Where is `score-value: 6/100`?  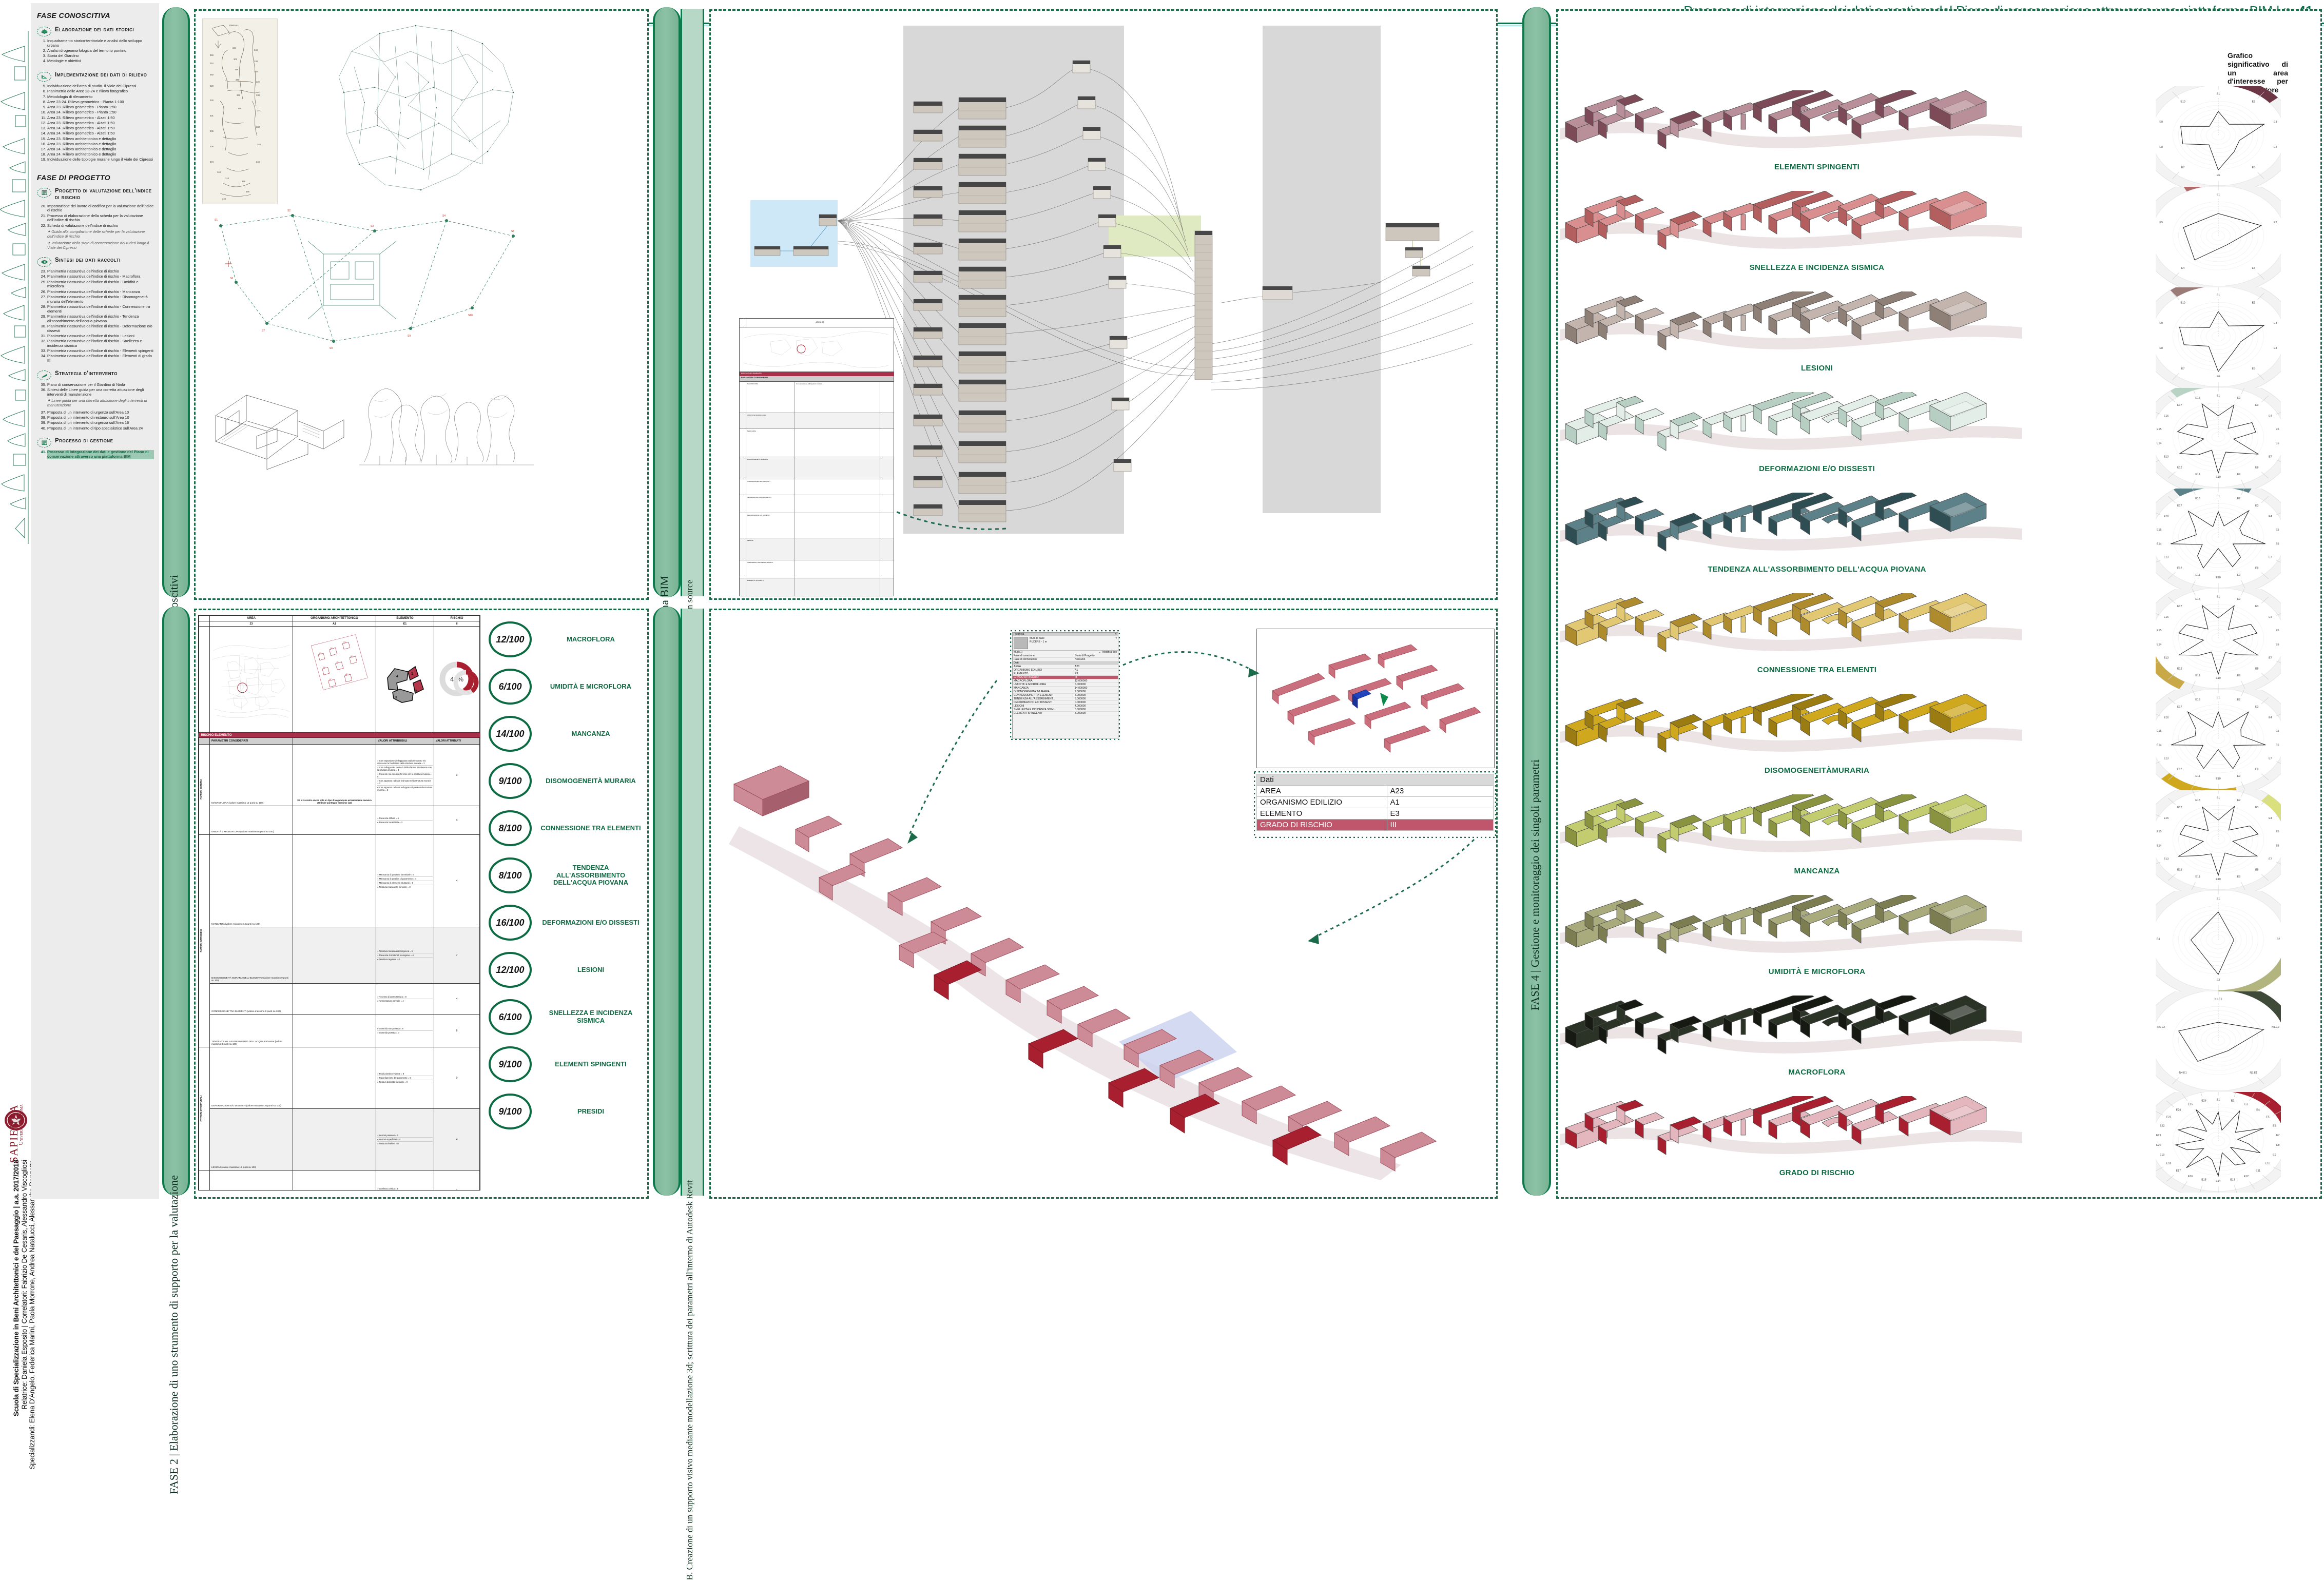
score-value: 6/100 is located at coordinates (510, 687).